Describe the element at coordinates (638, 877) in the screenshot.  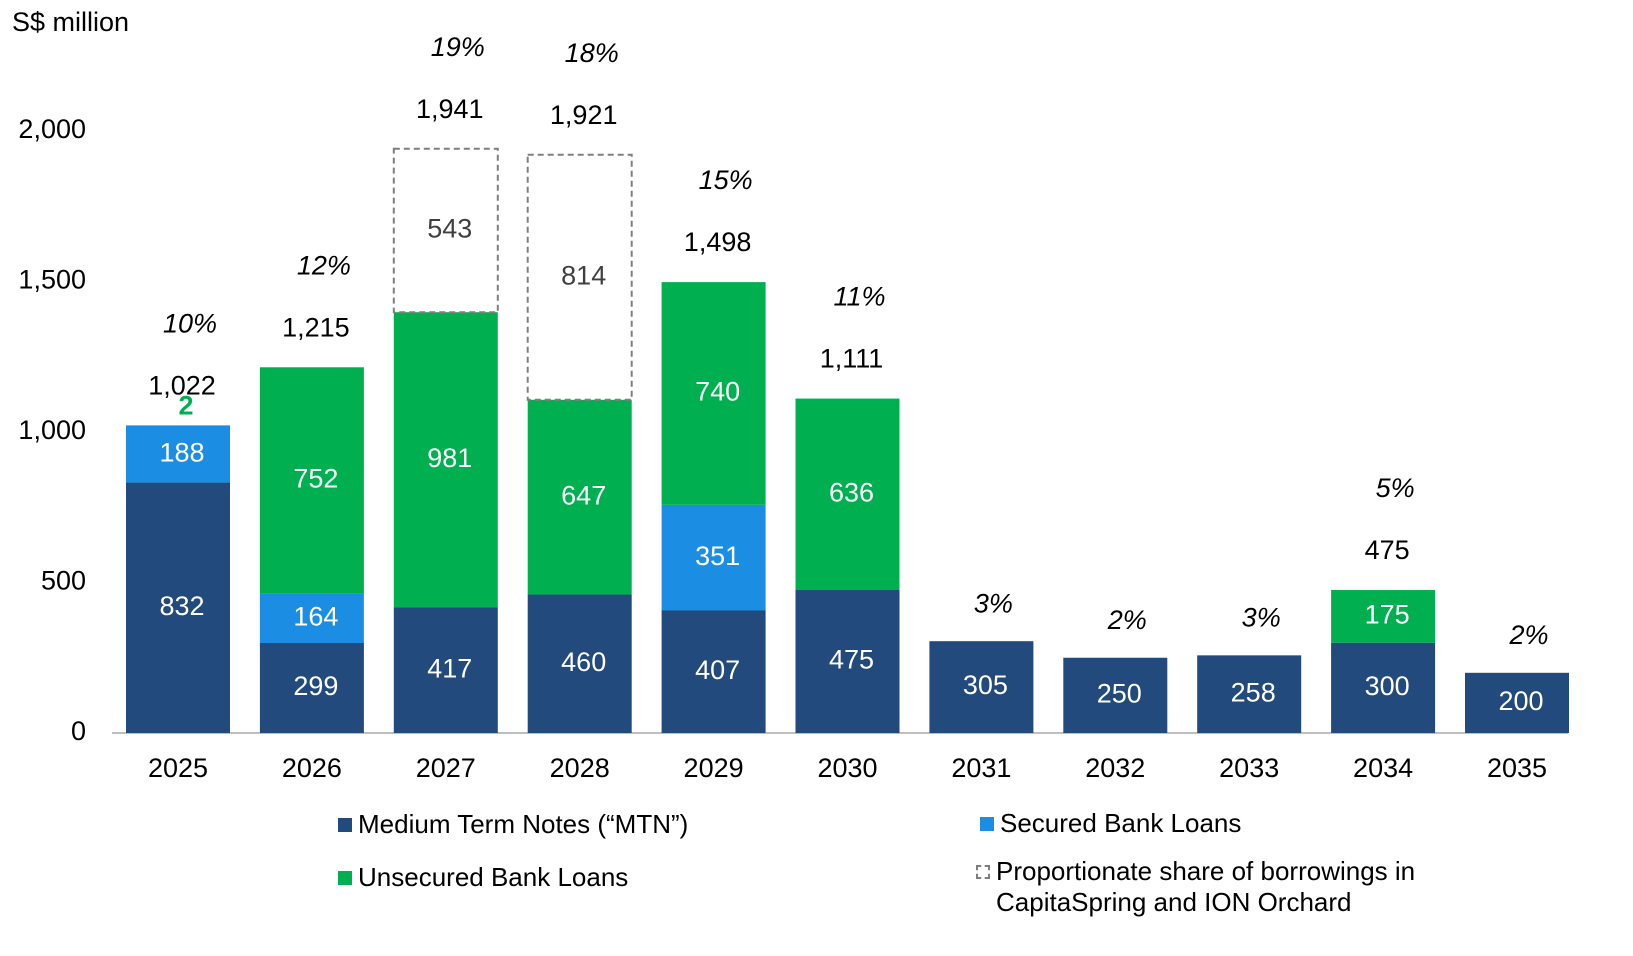
I see `legend-item: Unsecured Bank Loans` at that location.